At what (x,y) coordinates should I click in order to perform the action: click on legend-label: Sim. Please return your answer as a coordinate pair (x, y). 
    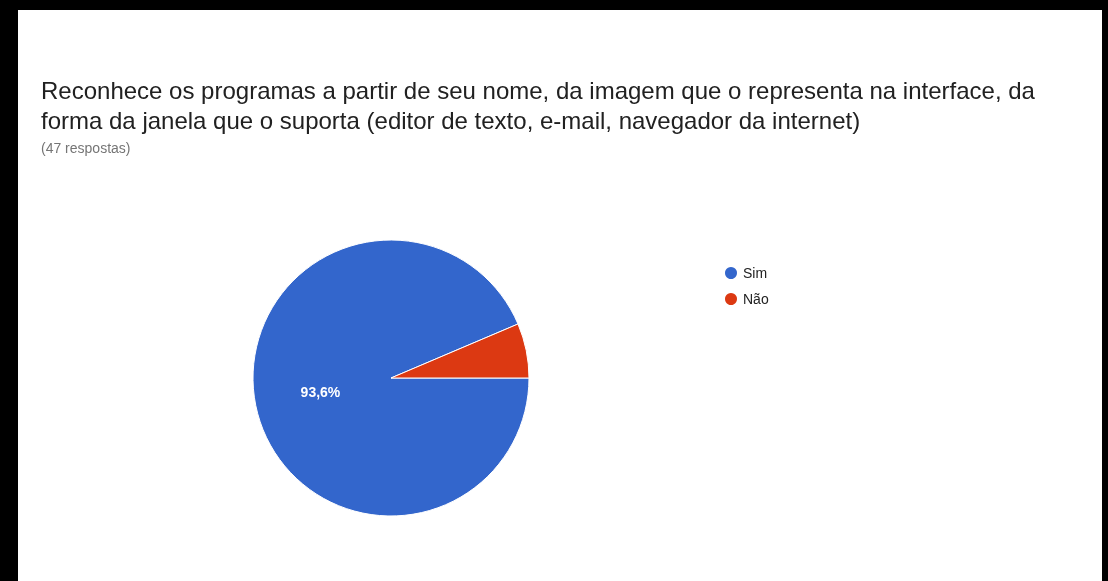
    Looking at the image, I should click on (755, 273).